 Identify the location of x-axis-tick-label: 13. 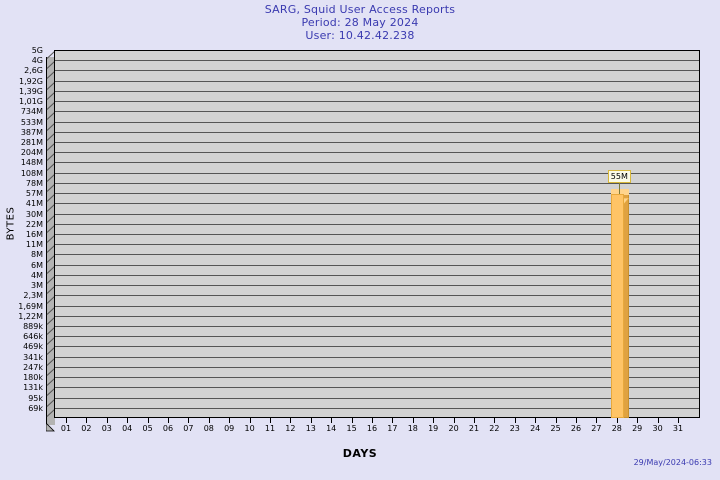
(310, 428).